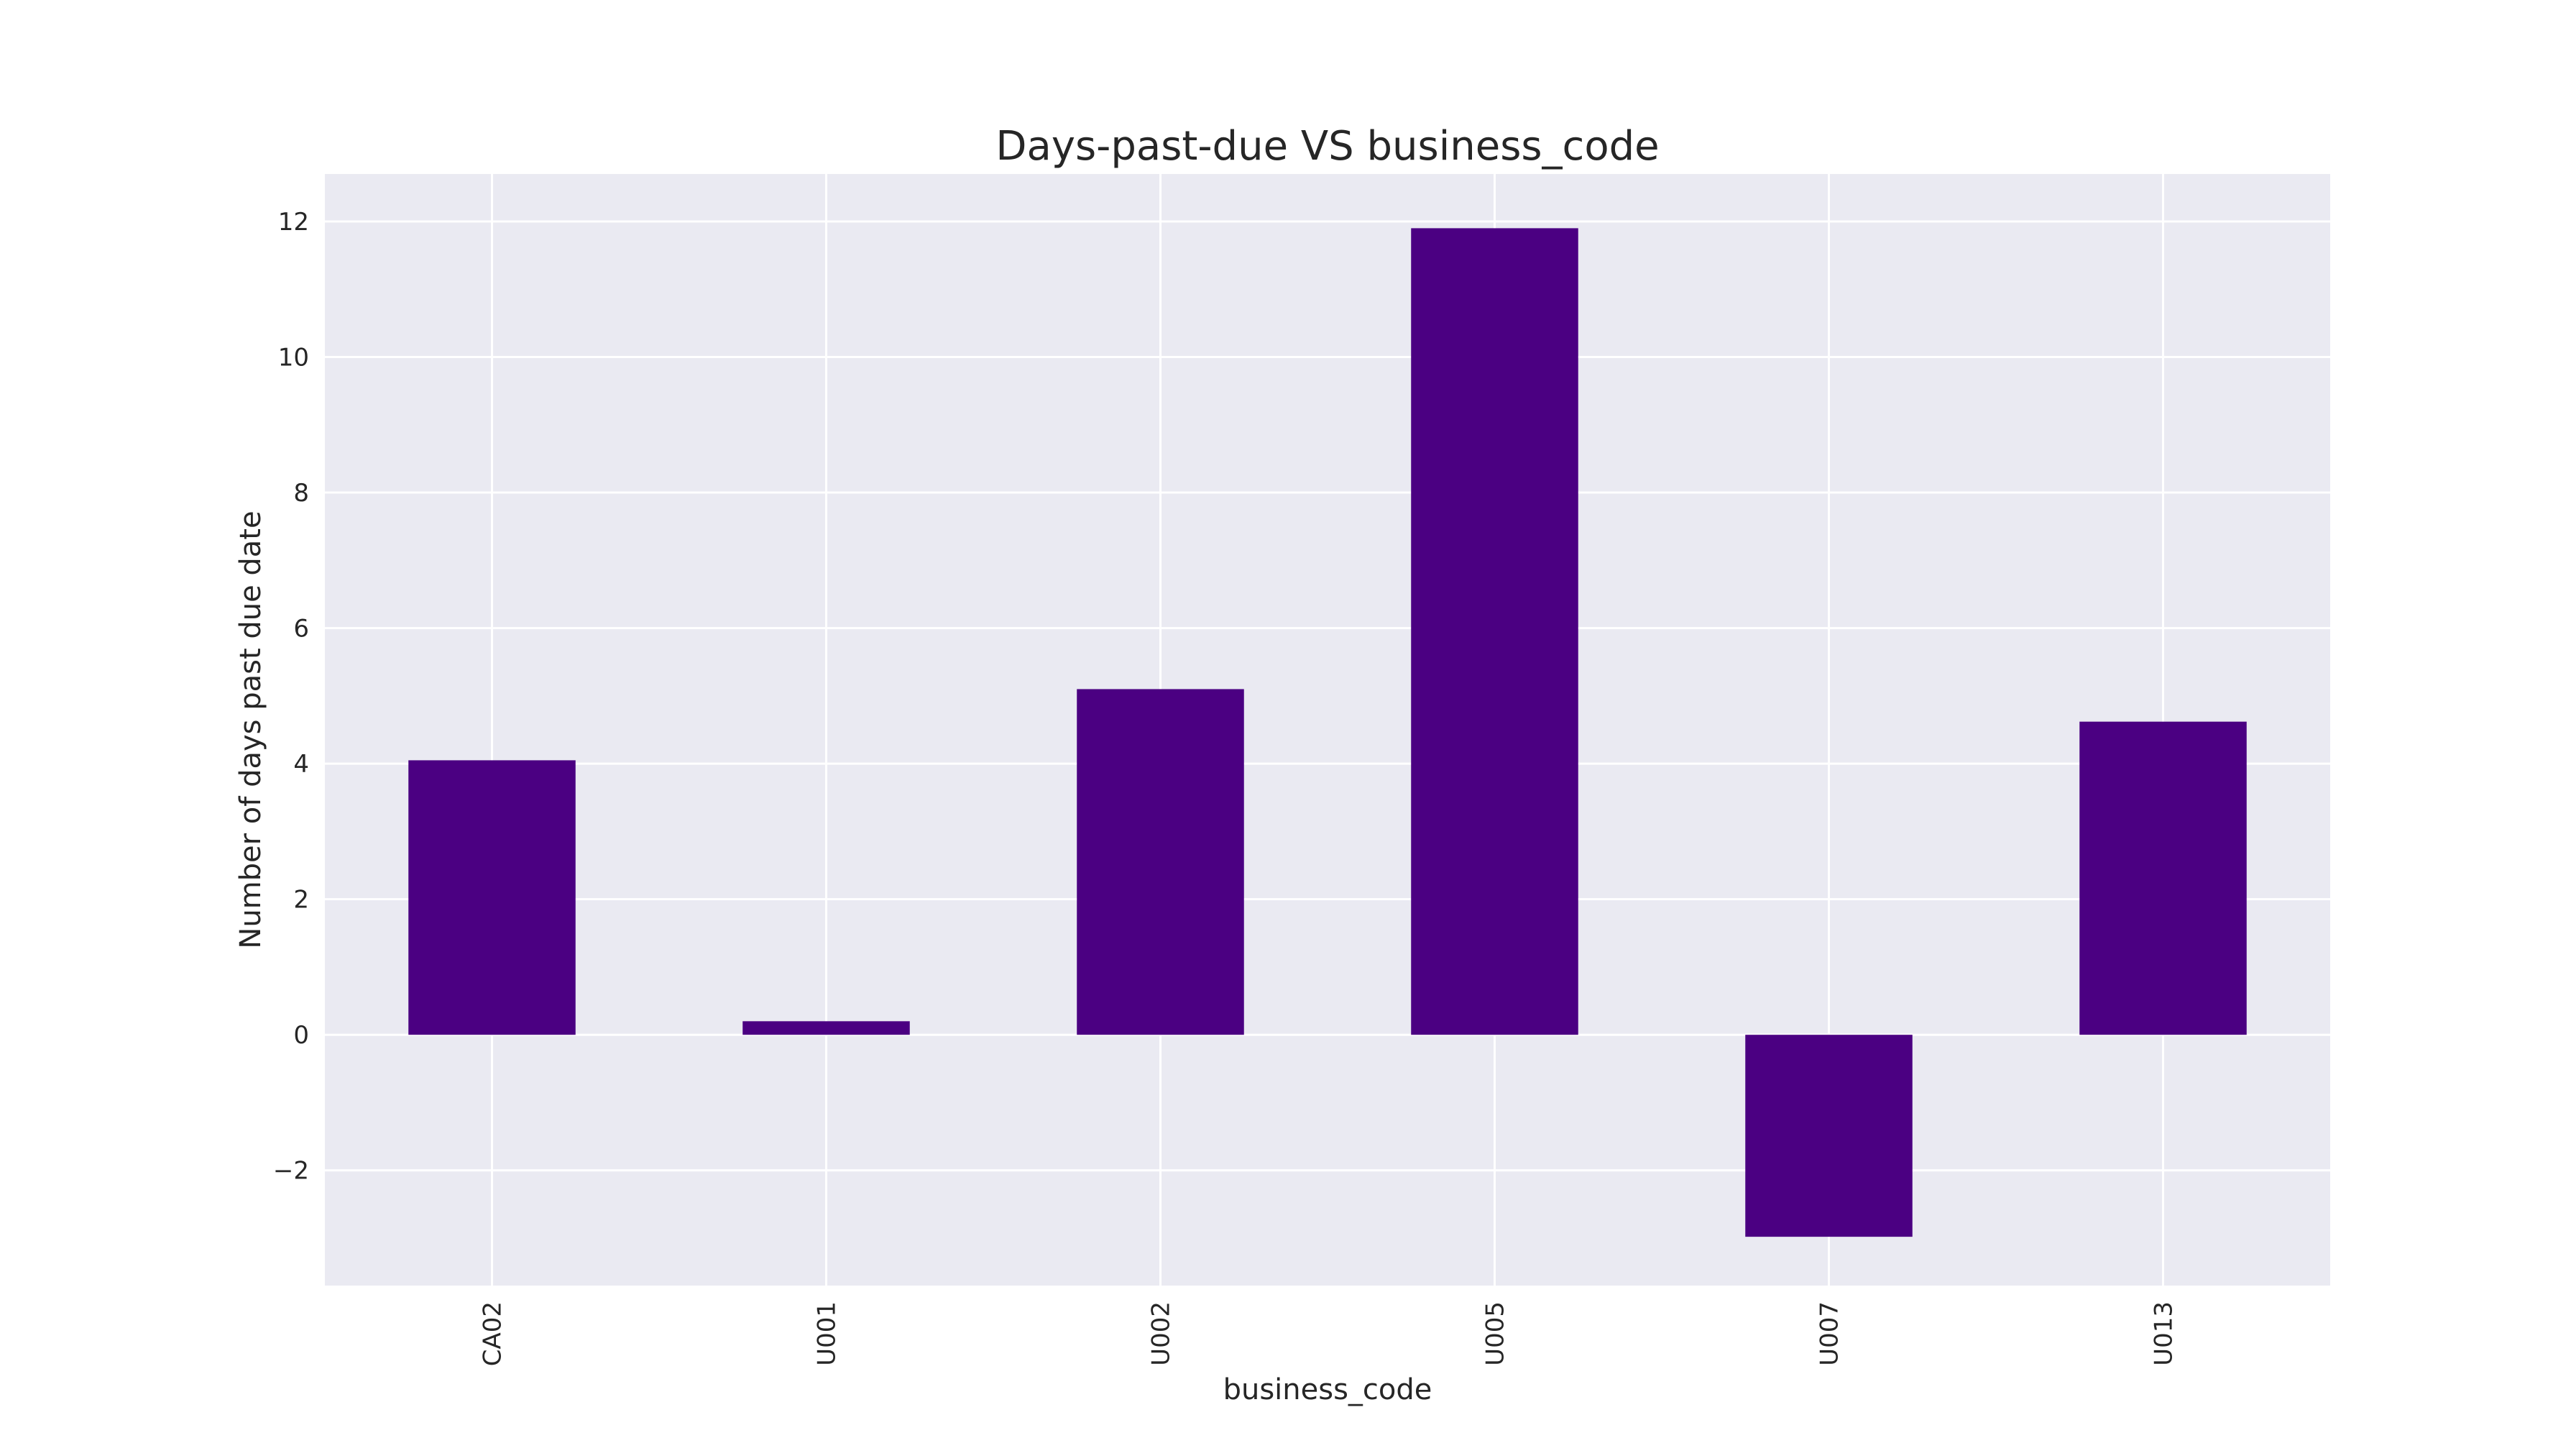 This screenshot has width=2576, height=1438. What do you see at coordinates (2164, 1333) in the screenshot?
I see `x-tick-label: U013` at bounding box center [2164, 1333].